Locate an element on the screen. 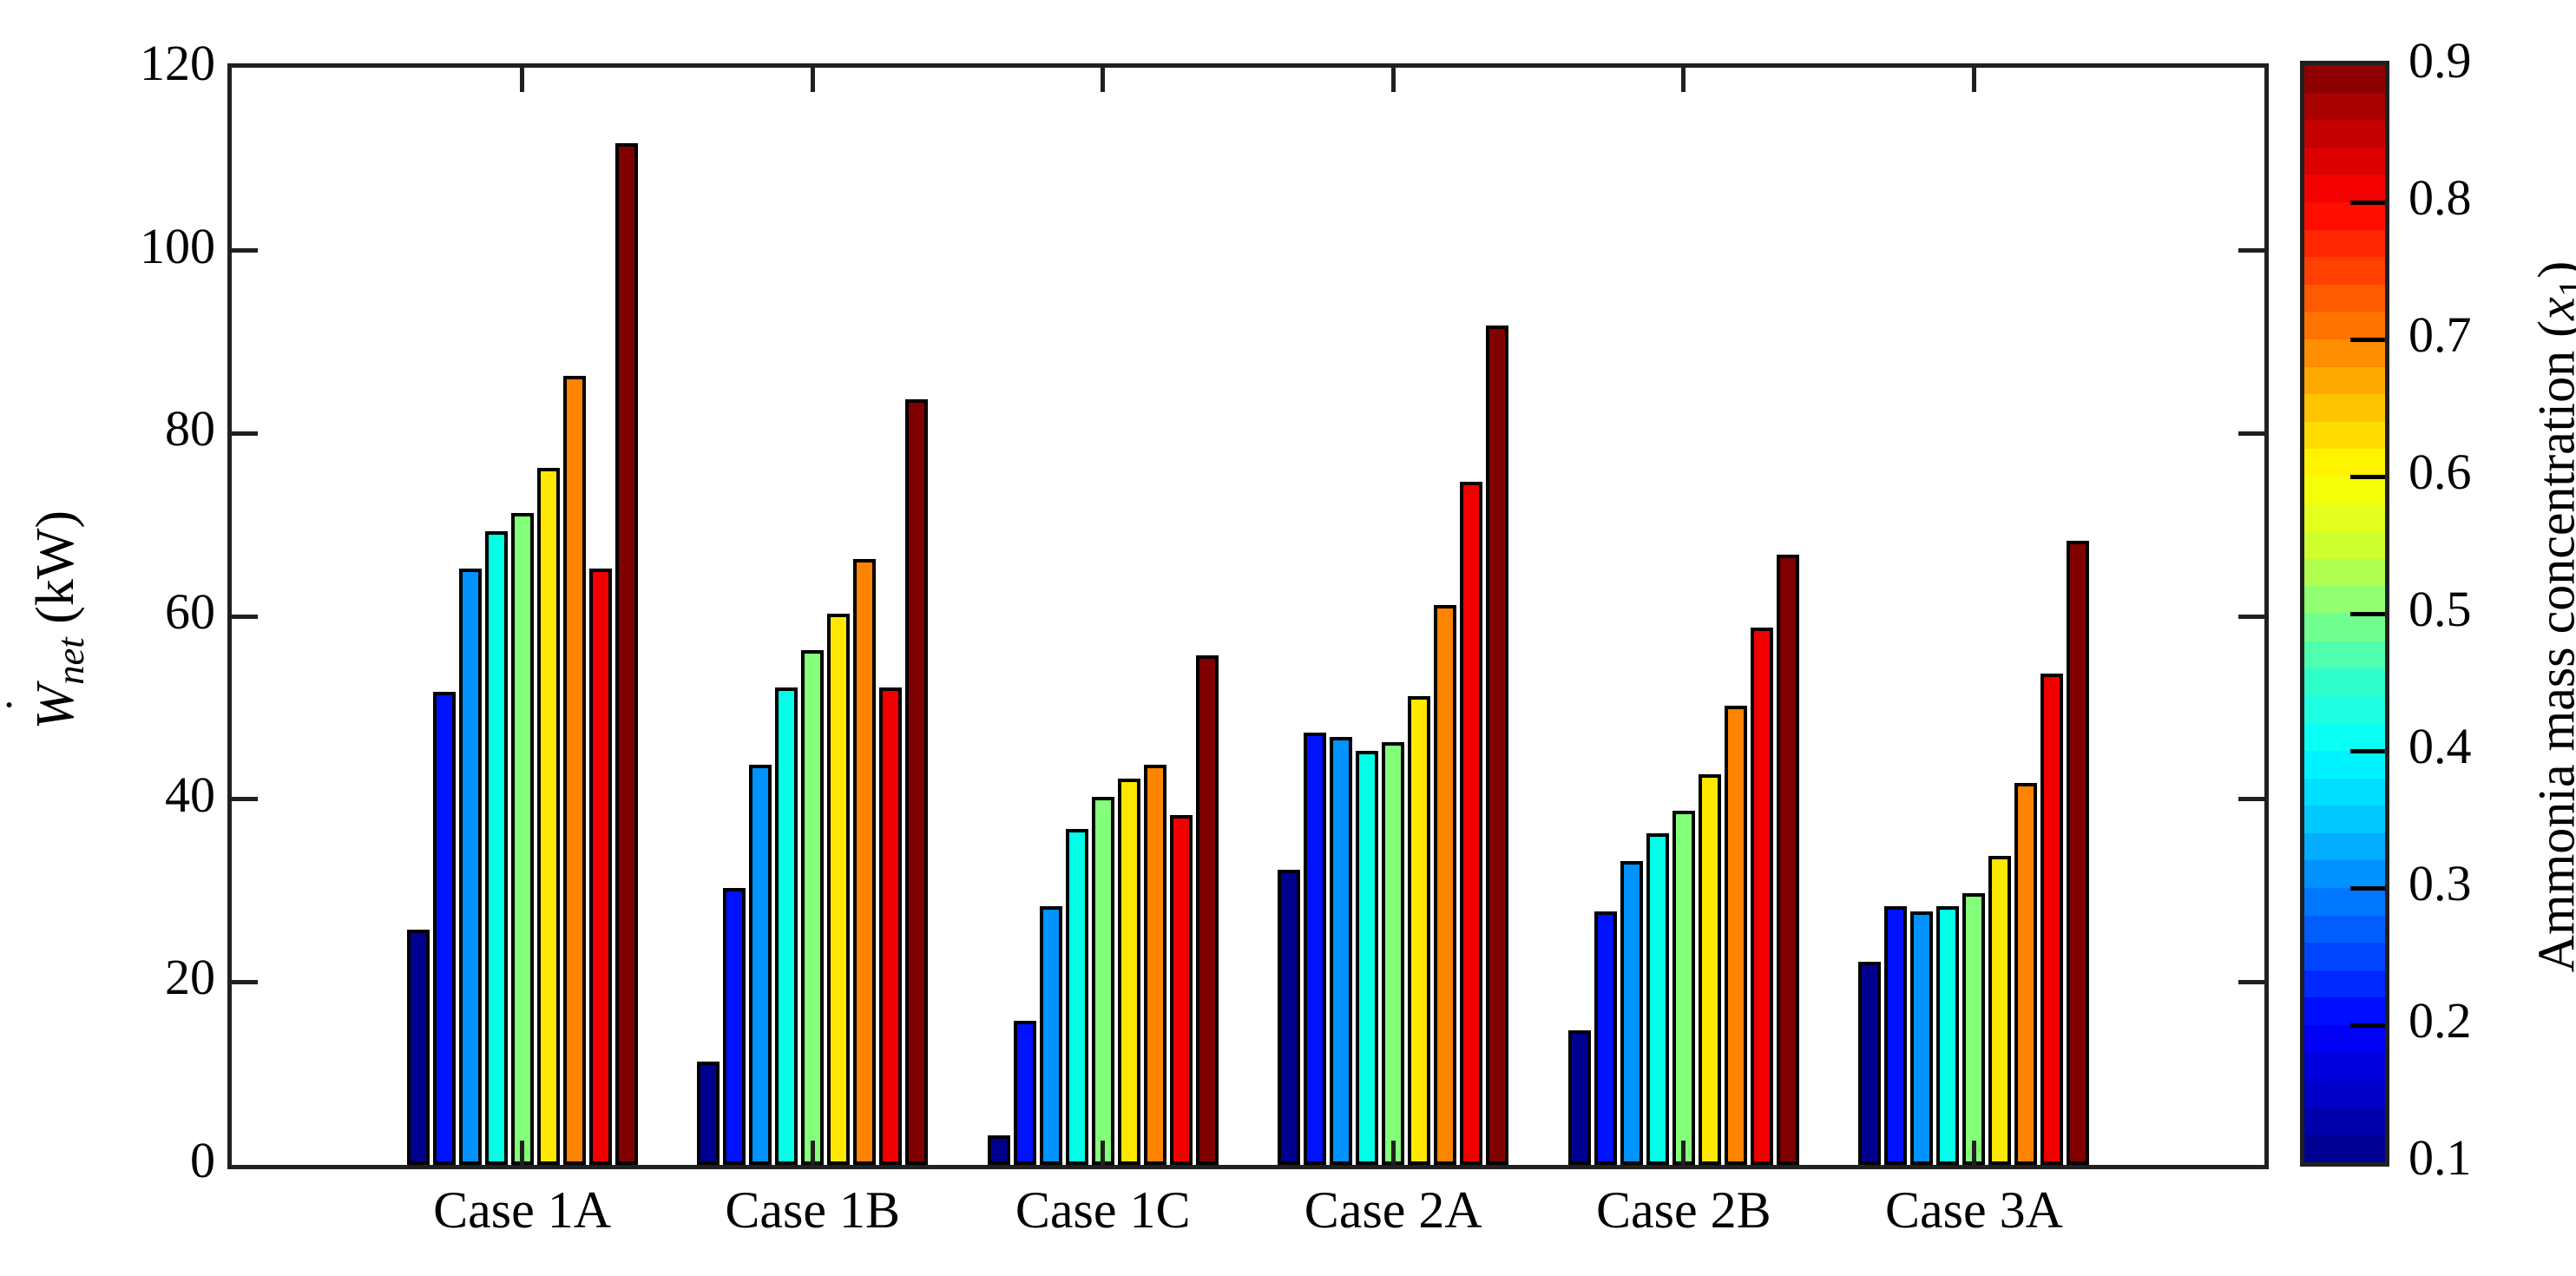  y-tick-label: 60 is located at coordinates (190, 612).